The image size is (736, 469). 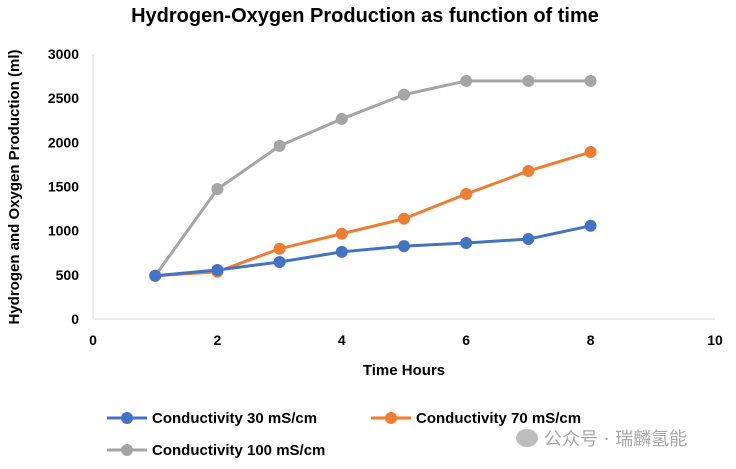 I want to click on x-tick-label: 6, so click(x=466, y=340).